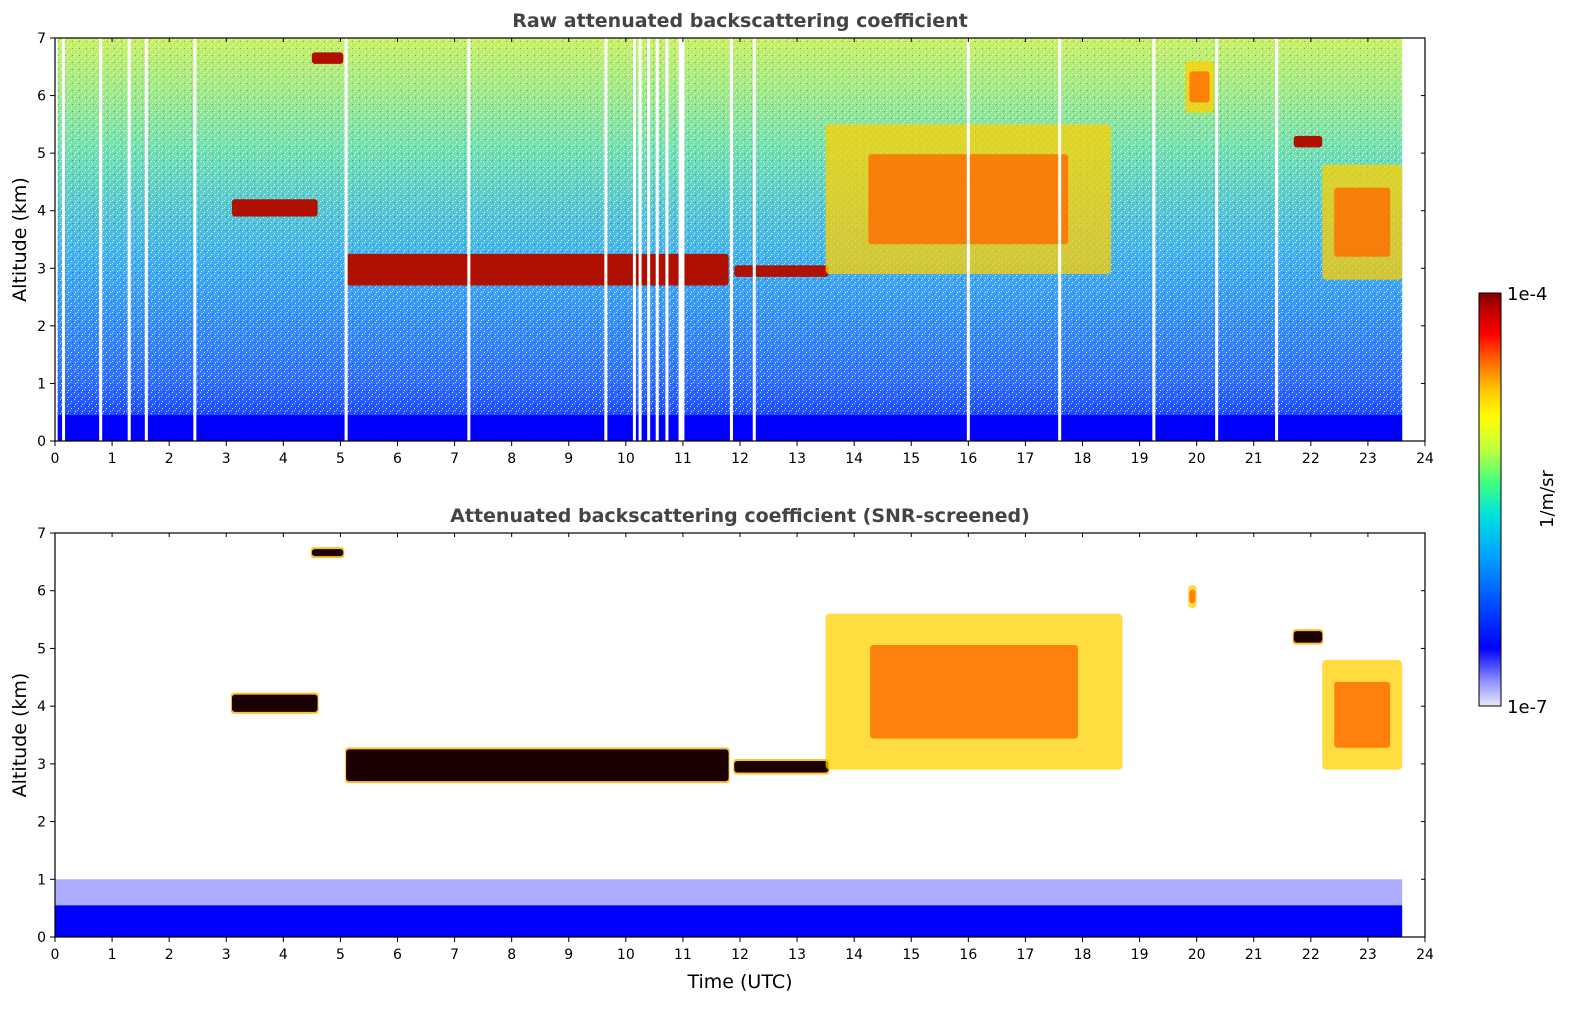  Describe the element at coordinates (729, 892) in the screenshot. I see `boundary-layer-fringe` at that location.